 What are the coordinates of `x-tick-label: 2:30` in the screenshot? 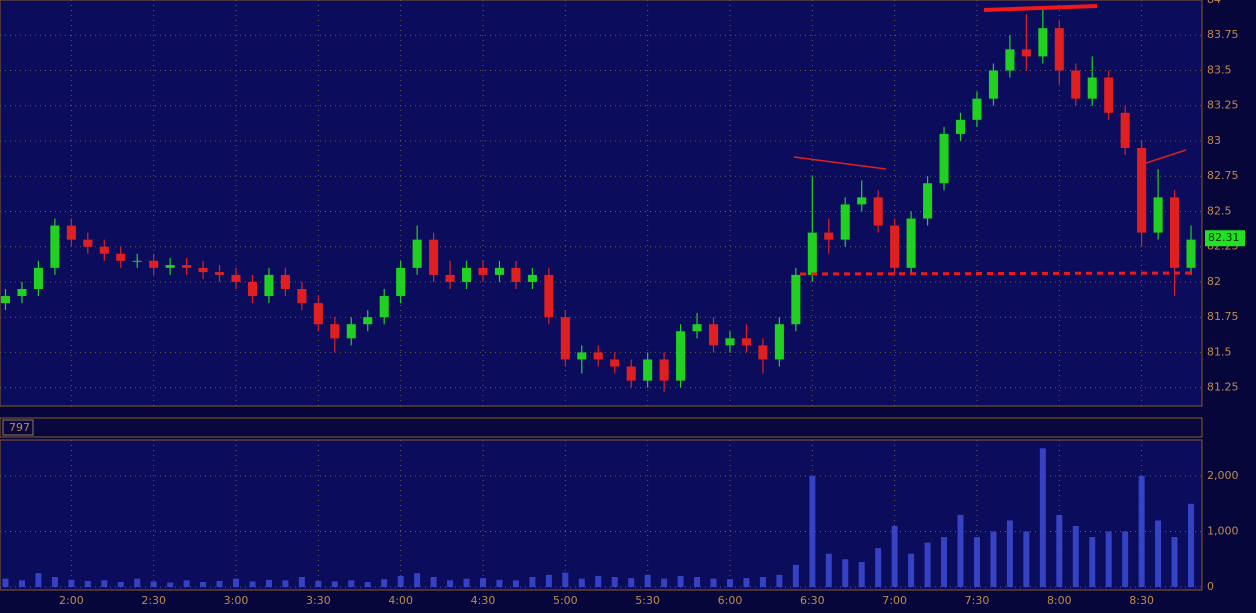 It's located at (153, 600).